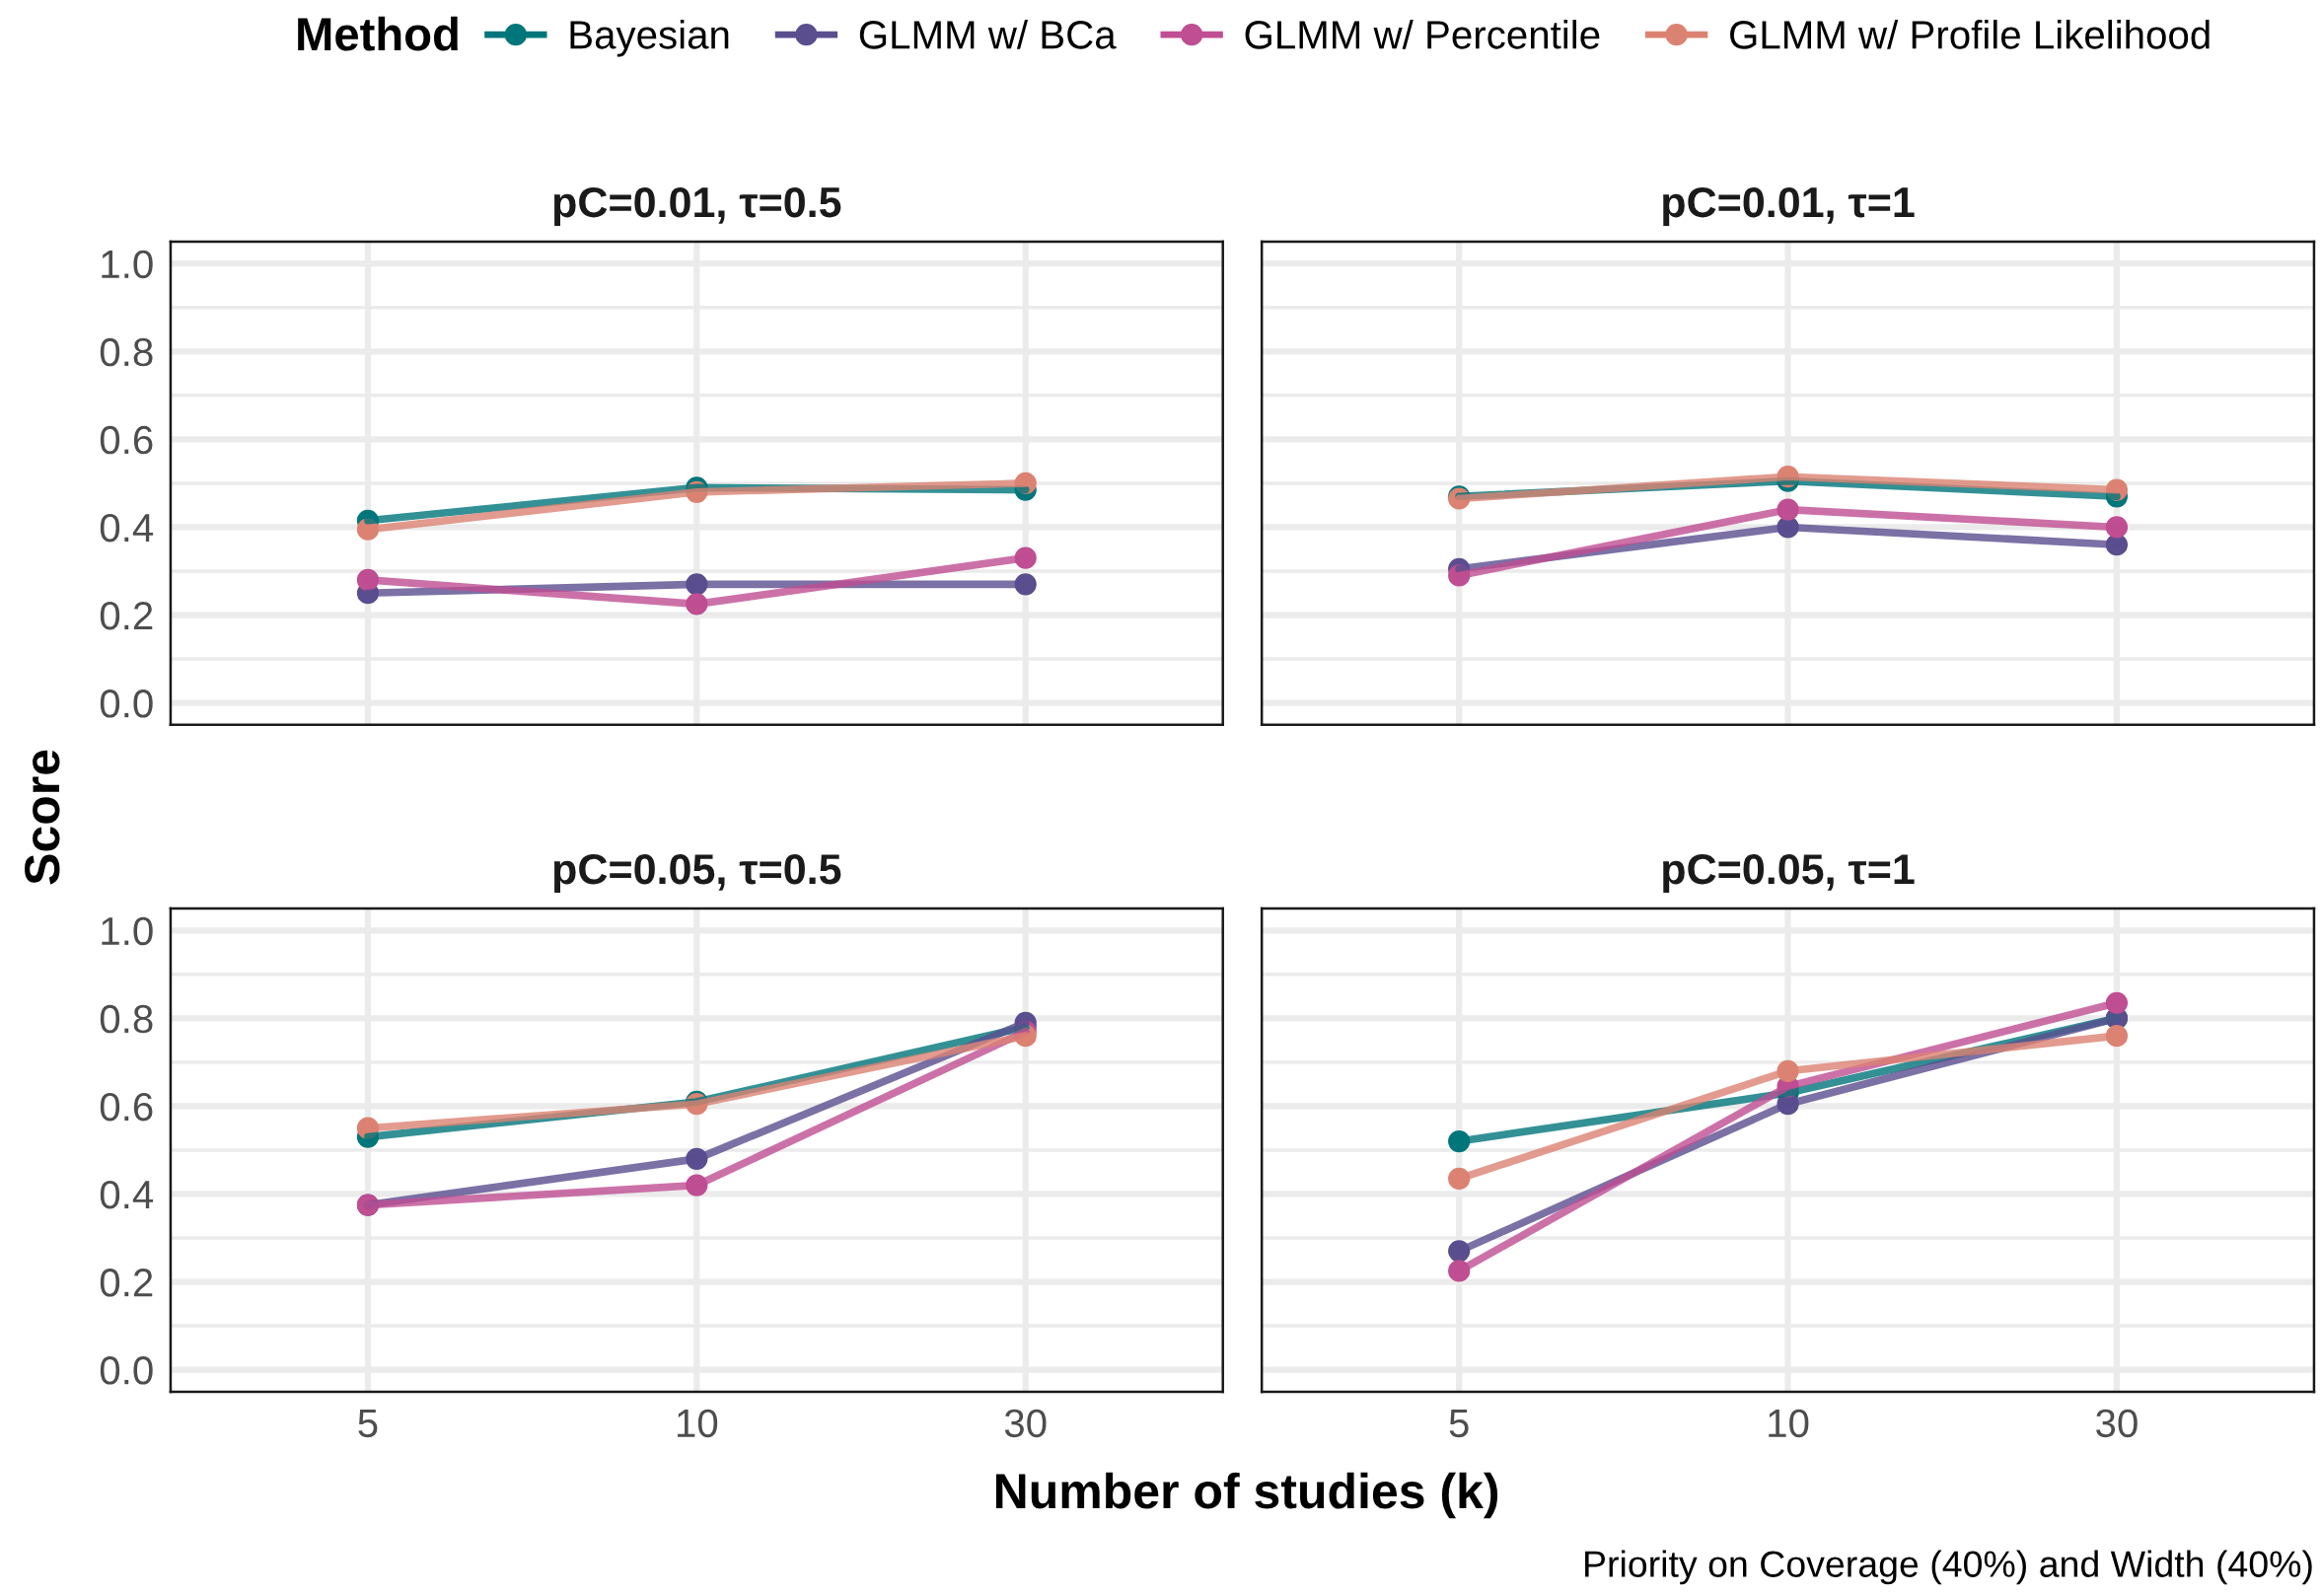 This screenshot has height=1596, width=2321. Describe the element at coordinates (650, 38) in the screenshot. I see `legend-label: Bayesian` at that location.